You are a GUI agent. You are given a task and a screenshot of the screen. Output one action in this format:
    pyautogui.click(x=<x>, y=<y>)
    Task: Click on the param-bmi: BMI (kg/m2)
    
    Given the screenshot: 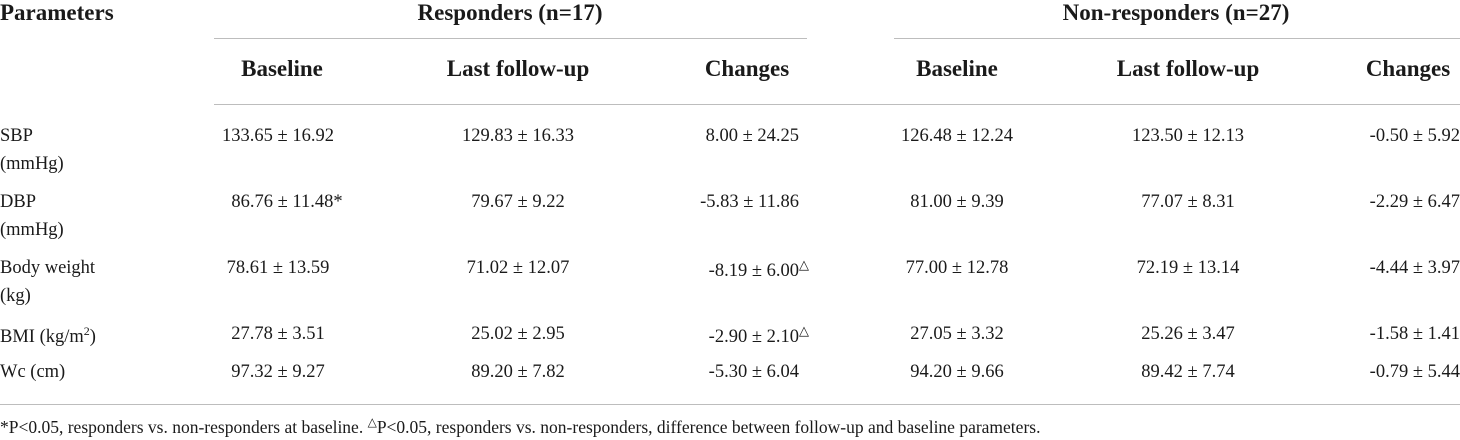 What is the action you would take?
    pyautogui.click(x=48, y=336)
    